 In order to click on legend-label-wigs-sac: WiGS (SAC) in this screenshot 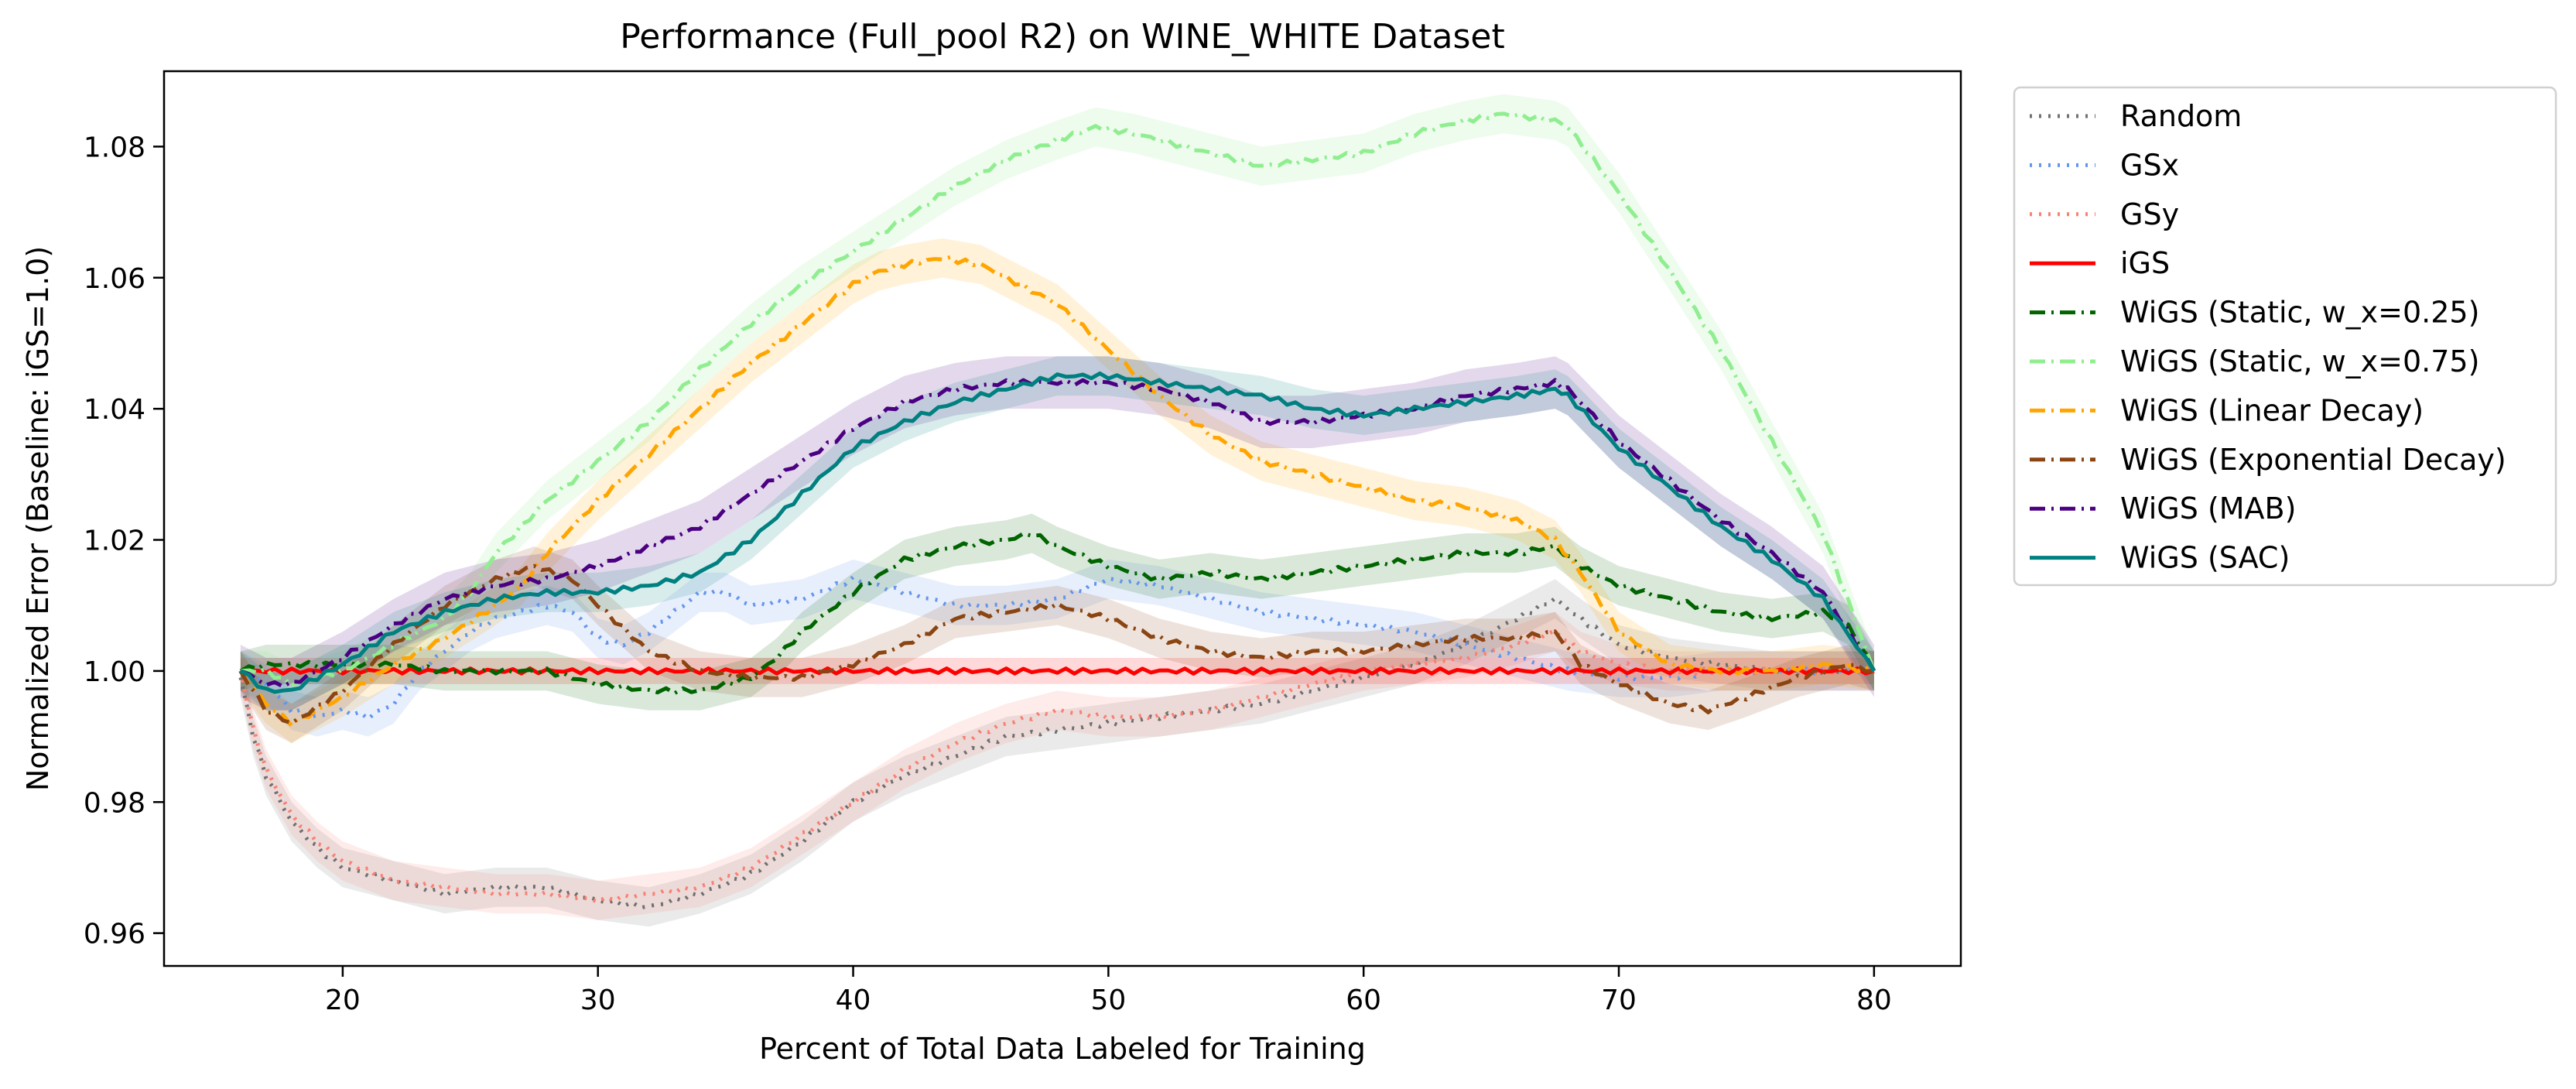, I will do `click(2205, 558)`.